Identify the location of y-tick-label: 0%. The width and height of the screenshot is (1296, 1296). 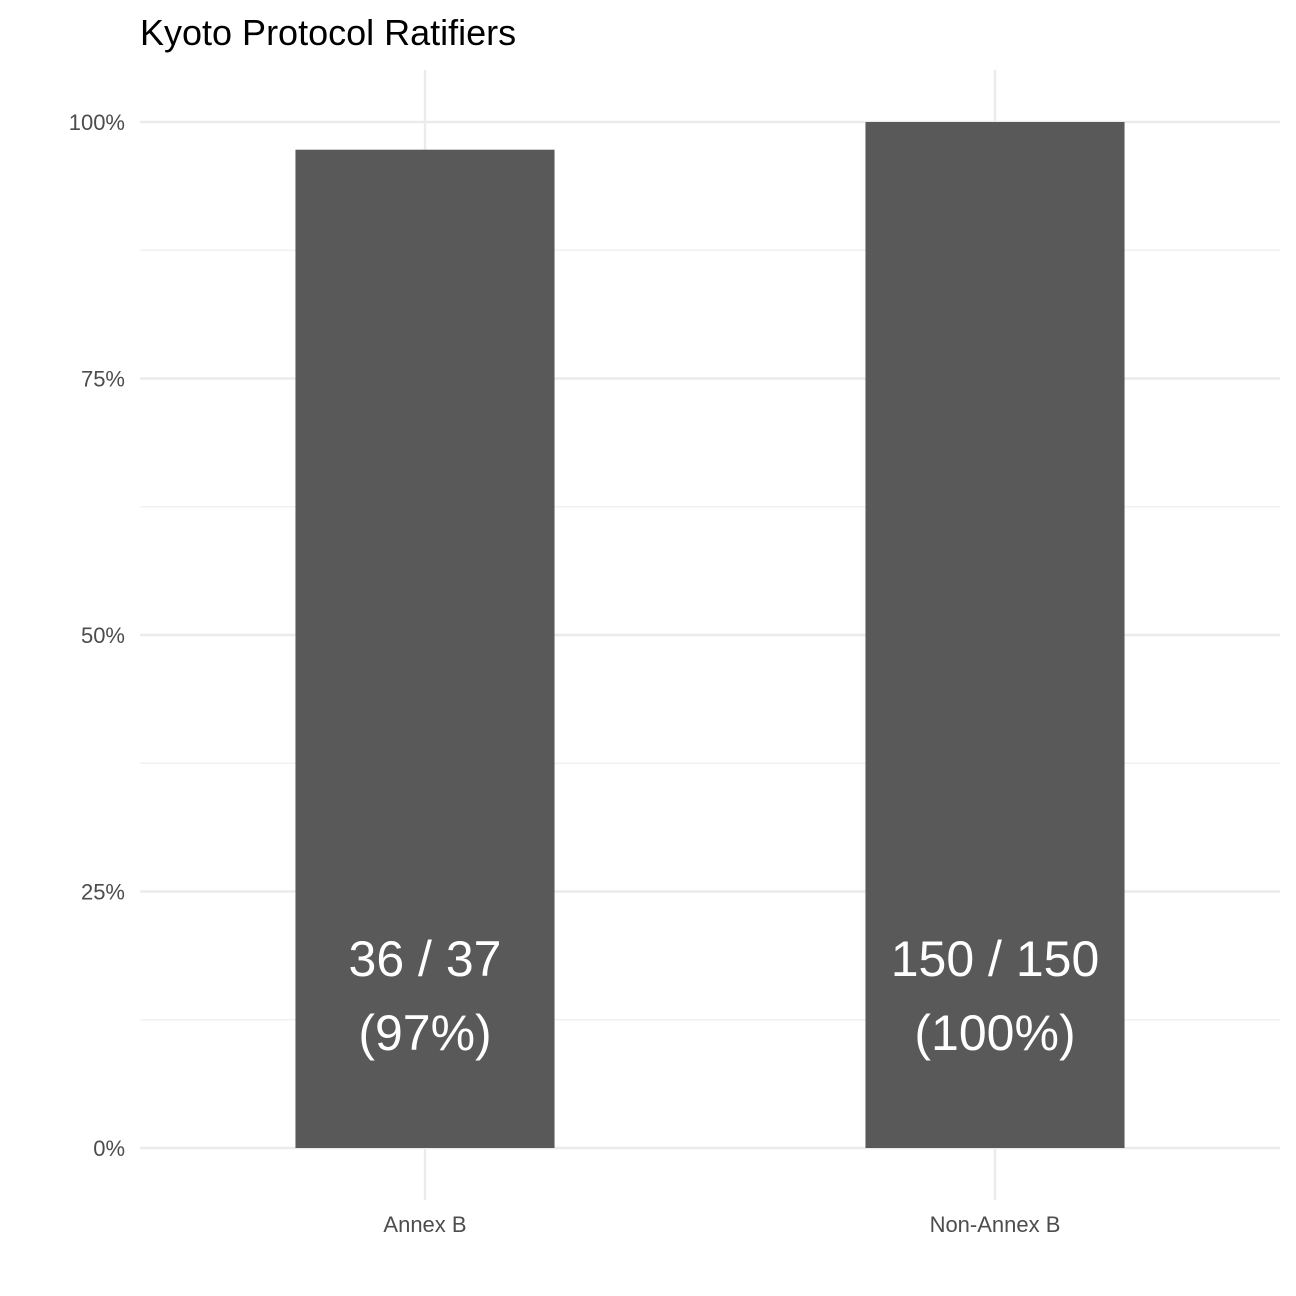
(109, 1148).